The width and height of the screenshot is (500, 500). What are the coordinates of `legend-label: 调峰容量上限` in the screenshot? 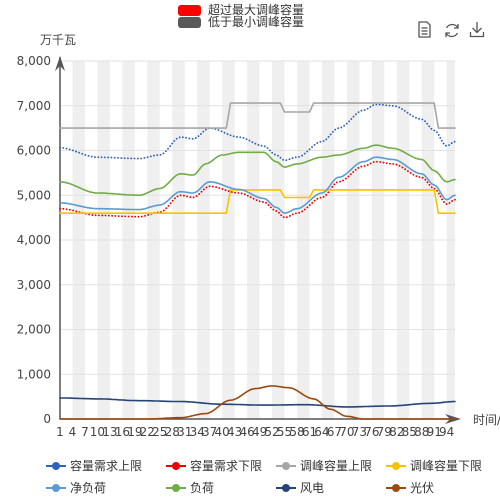 It's located at (336, 465).